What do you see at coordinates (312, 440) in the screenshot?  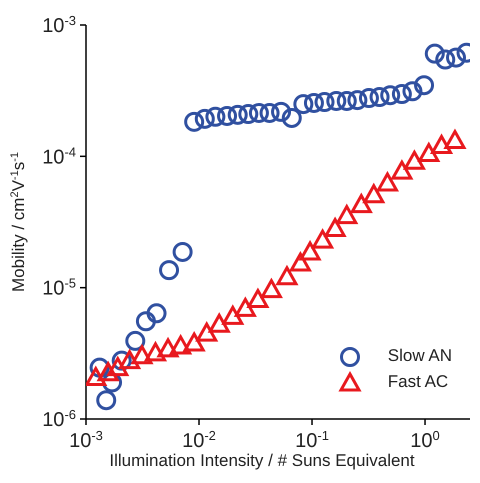 I see `x-tick-label: 10$^{-1}$` at bounding box center [312, 440].